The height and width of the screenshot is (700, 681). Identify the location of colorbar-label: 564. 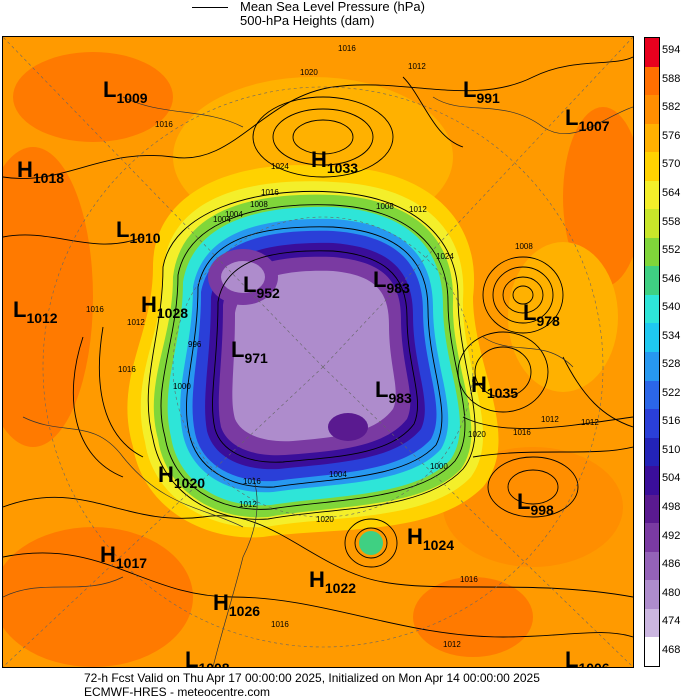
(671, 193).